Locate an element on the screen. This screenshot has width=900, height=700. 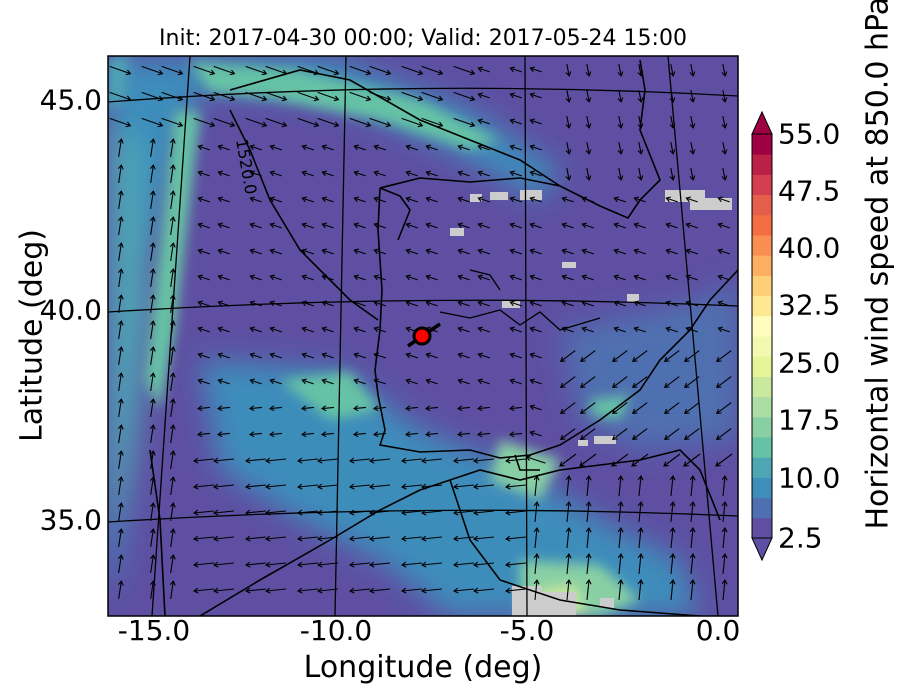
colorbar-tick-label: 17.5 is located at coordinates (809, 420).